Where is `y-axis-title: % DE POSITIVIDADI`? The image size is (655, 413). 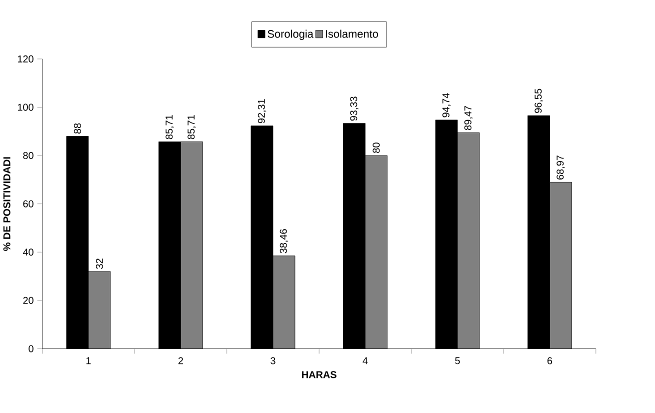 y-axis-title: % DE POSITIVIDADI is located at coordinates (6, 204).